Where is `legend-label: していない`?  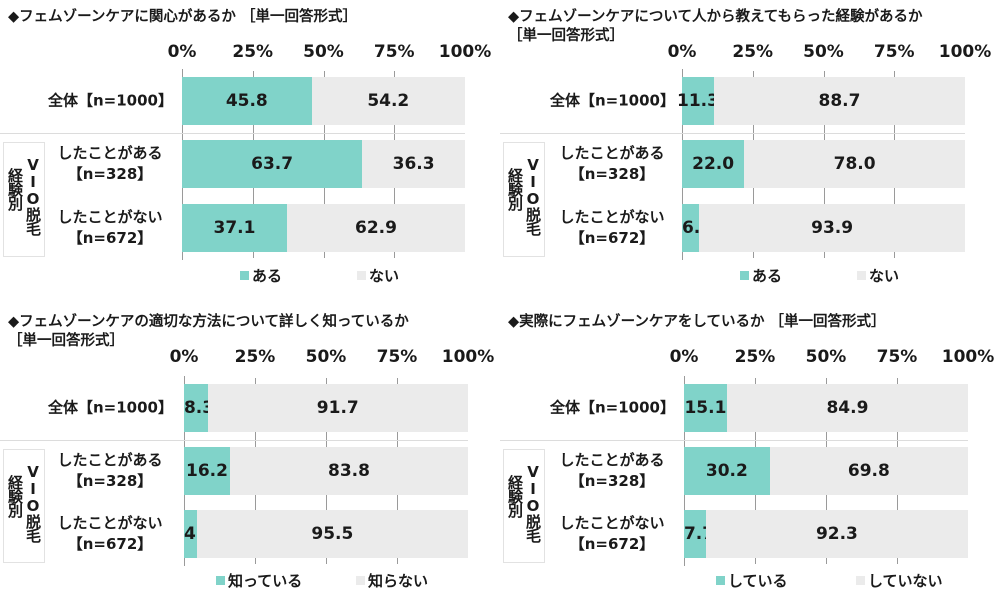
legend-label: していない is located at coordinates (905, 581).